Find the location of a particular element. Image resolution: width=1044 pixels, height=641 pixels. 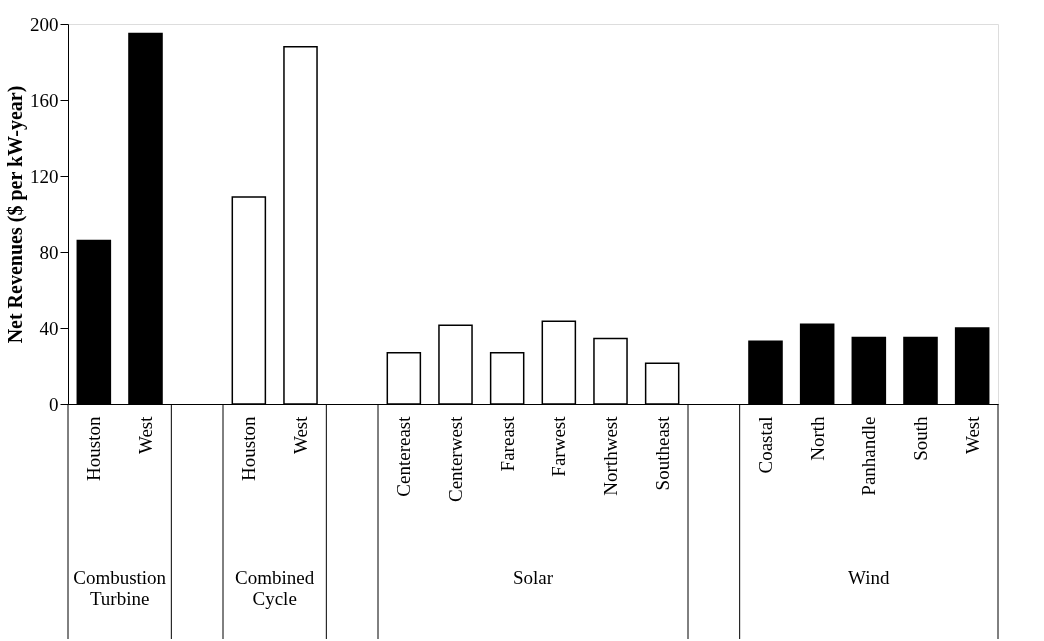

y-axis-title: Net Revenues ($ per kW-year) is located at coordinates (15, 214).